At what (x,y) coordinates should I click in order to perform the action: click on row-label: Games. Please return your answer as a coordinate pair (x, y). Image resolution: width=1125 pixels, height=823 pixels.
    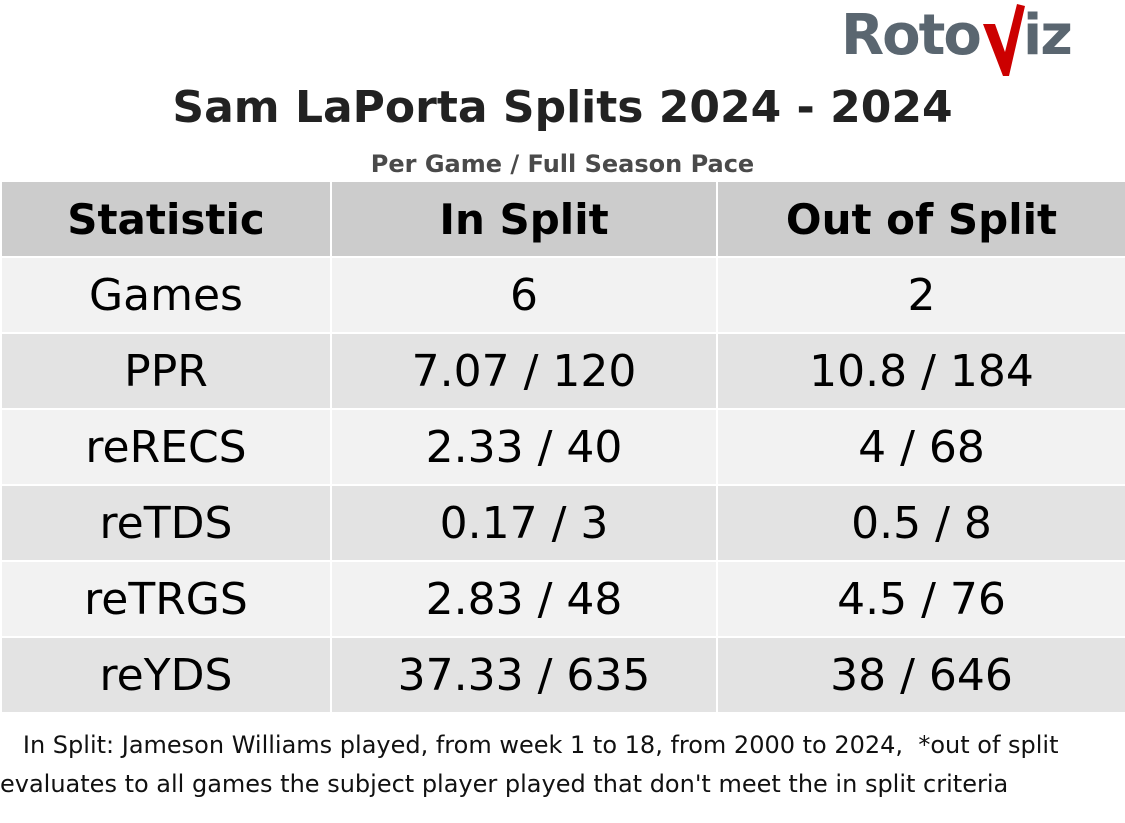
    Looking at the image, I should click on (166, 295).